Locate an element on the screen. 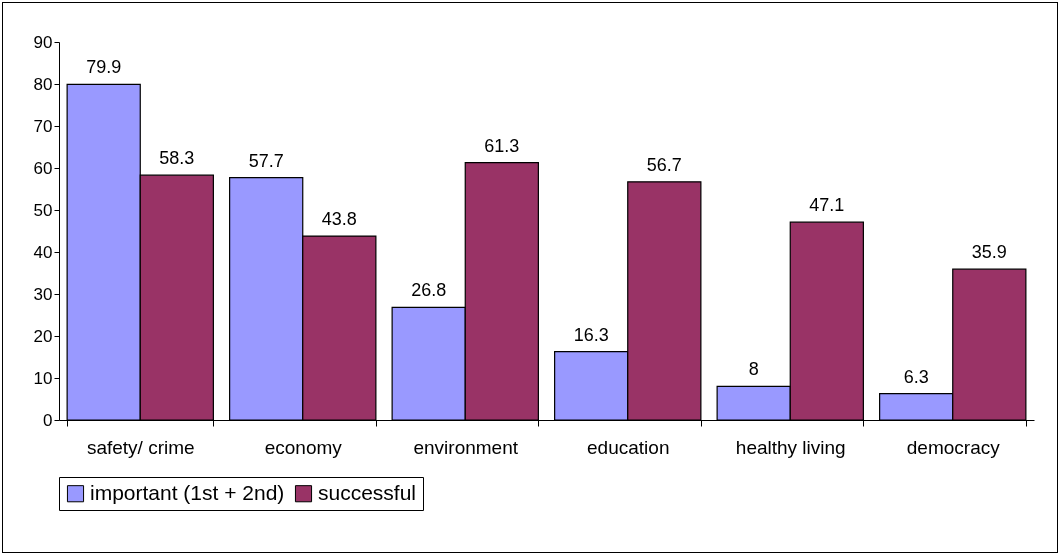 The height and width of the screenshot is (557, 1063). y-tick-label: 70 is located at coordinates (43, 126).